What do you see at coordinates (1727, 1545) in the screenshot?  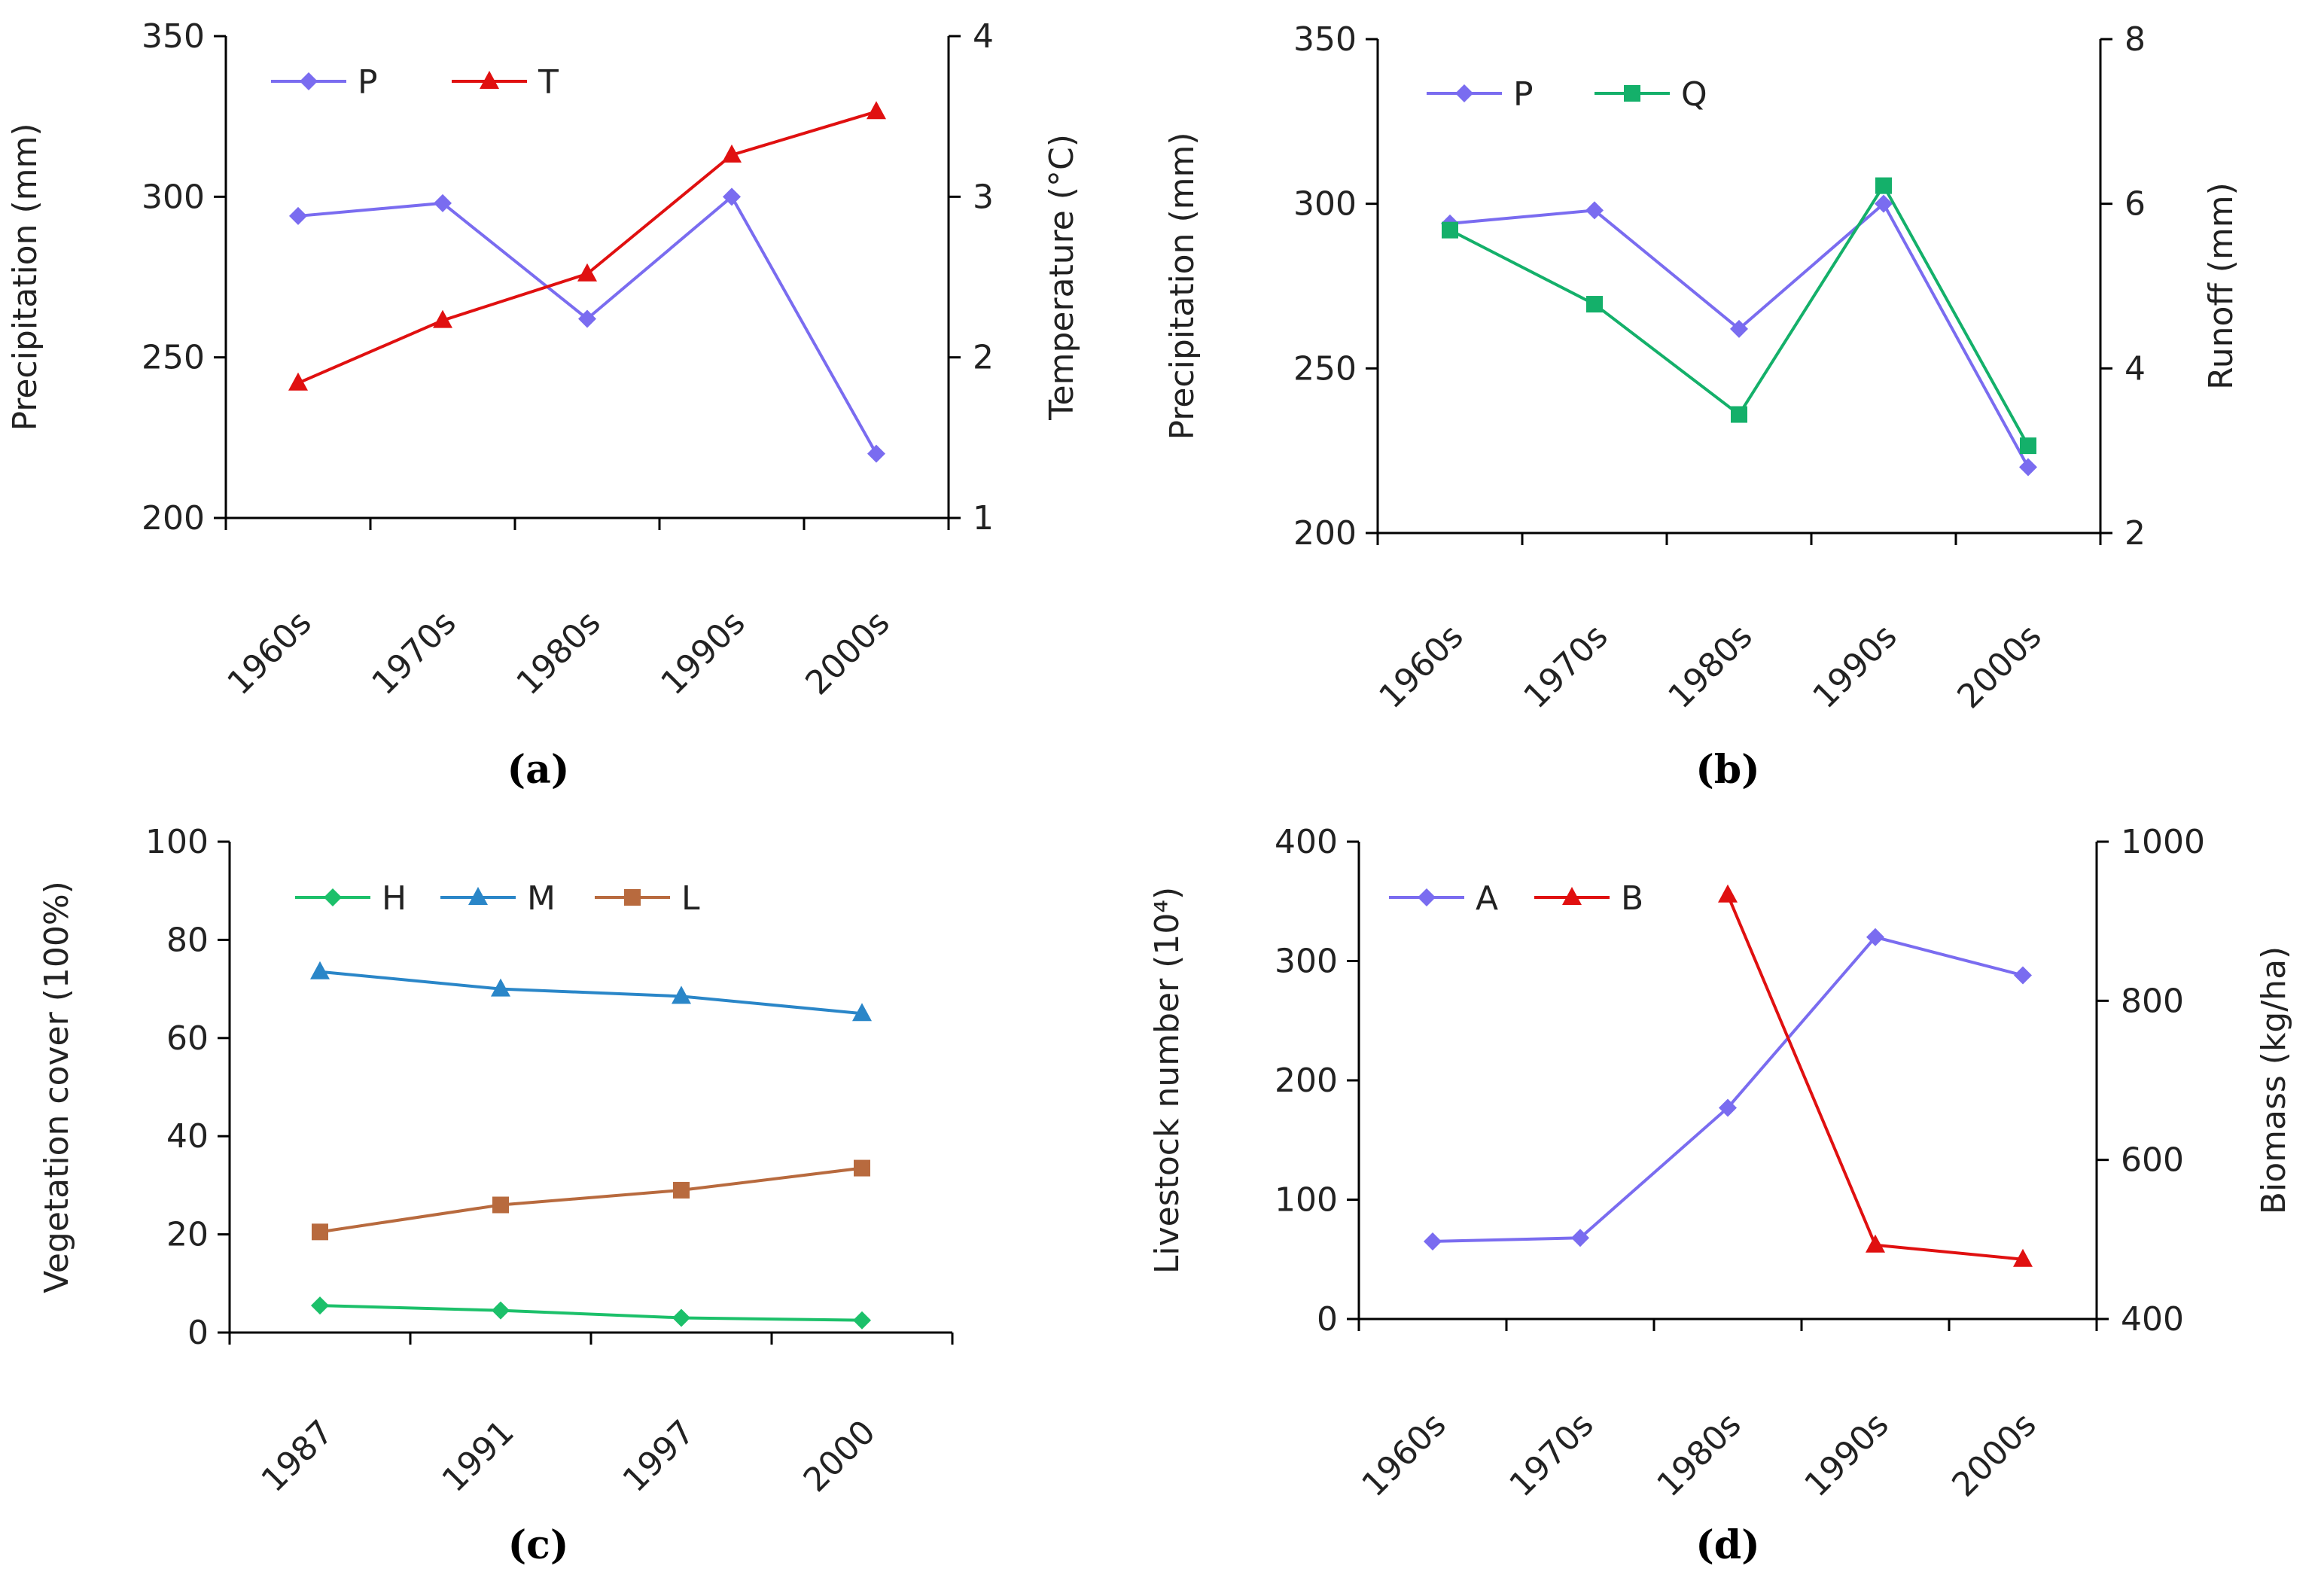 I see `panel-label: (d)` at bounding box center [1727, 1545].